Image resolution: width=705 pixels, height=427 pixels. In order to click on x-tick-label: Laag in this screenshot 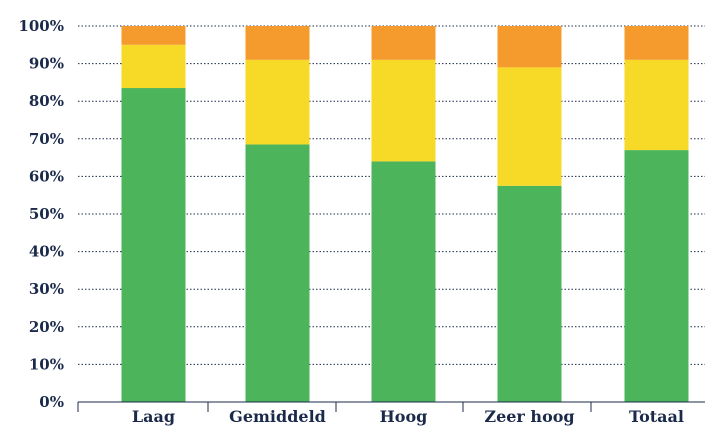, I will do `click(153, 416)`.